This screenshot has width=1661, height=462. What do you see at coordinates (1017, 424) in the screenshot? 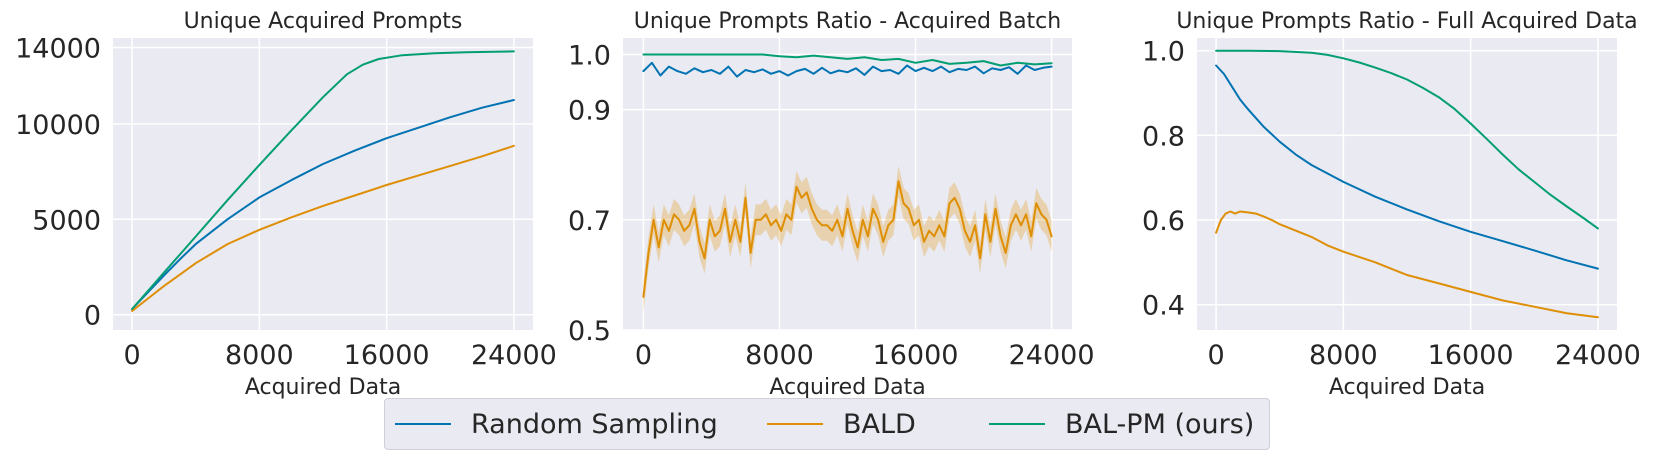
I see `legend-swatch-bal-pm` at bounding box center [1017, 424].